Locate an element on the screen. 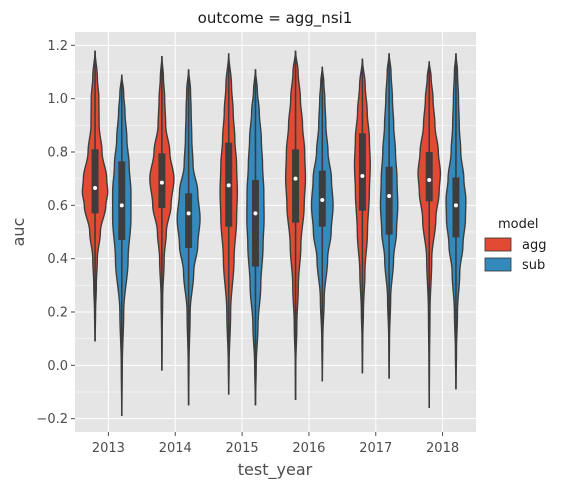  legend-swatch-agg is located at coordinates (498, 244).